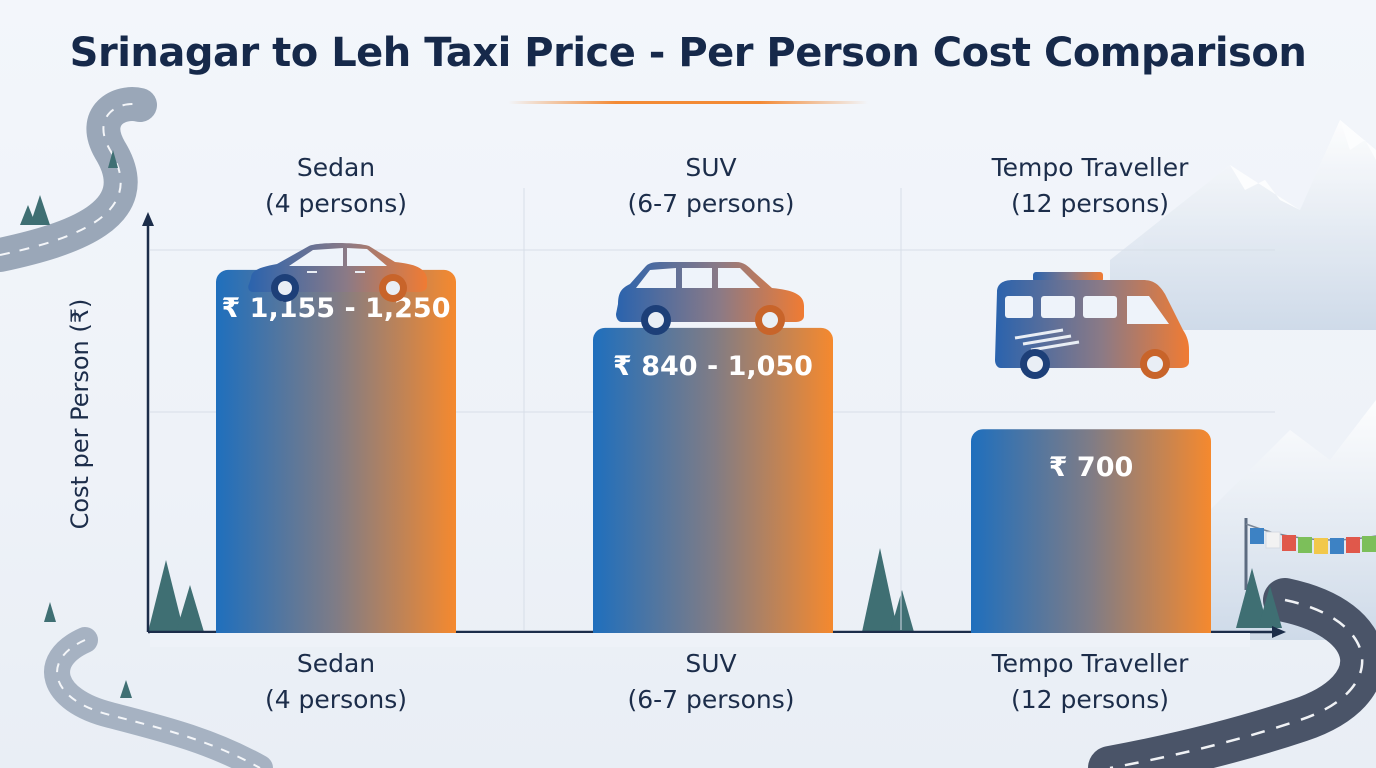  Describe the element at coordinates (1091, 467) in the screenshot. I see `bar-value-label-tempo-traveller: ₹ 700` at that location.